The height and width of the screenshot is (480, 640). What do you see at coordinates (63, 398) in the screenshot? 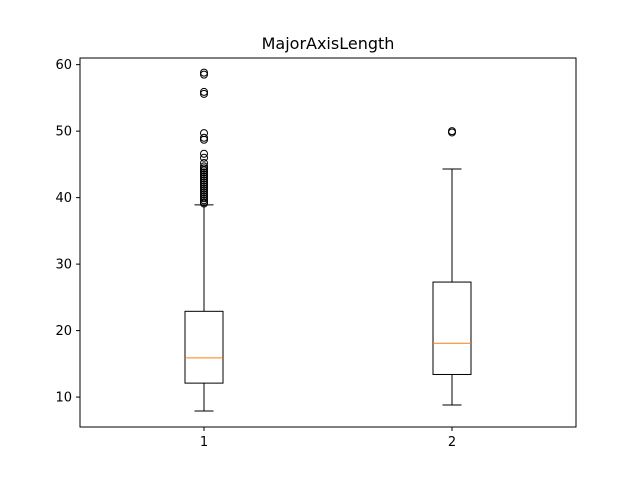
I see `y-tick-label: 10` at bounding box center [63, 398].